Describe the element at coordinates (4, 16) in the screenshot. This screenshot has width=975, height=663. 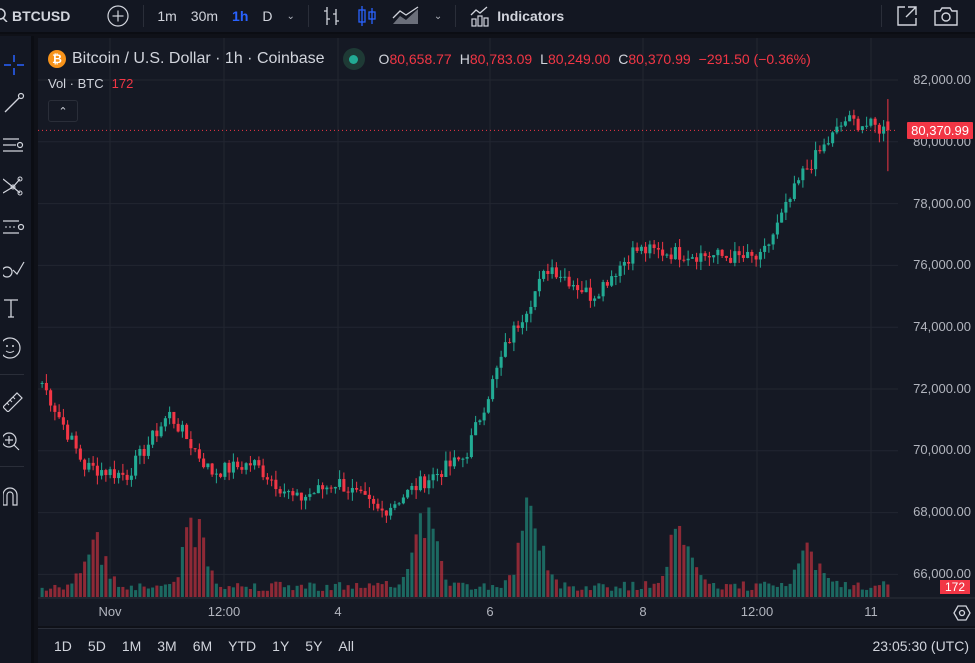
I see `search-icon` at that location.